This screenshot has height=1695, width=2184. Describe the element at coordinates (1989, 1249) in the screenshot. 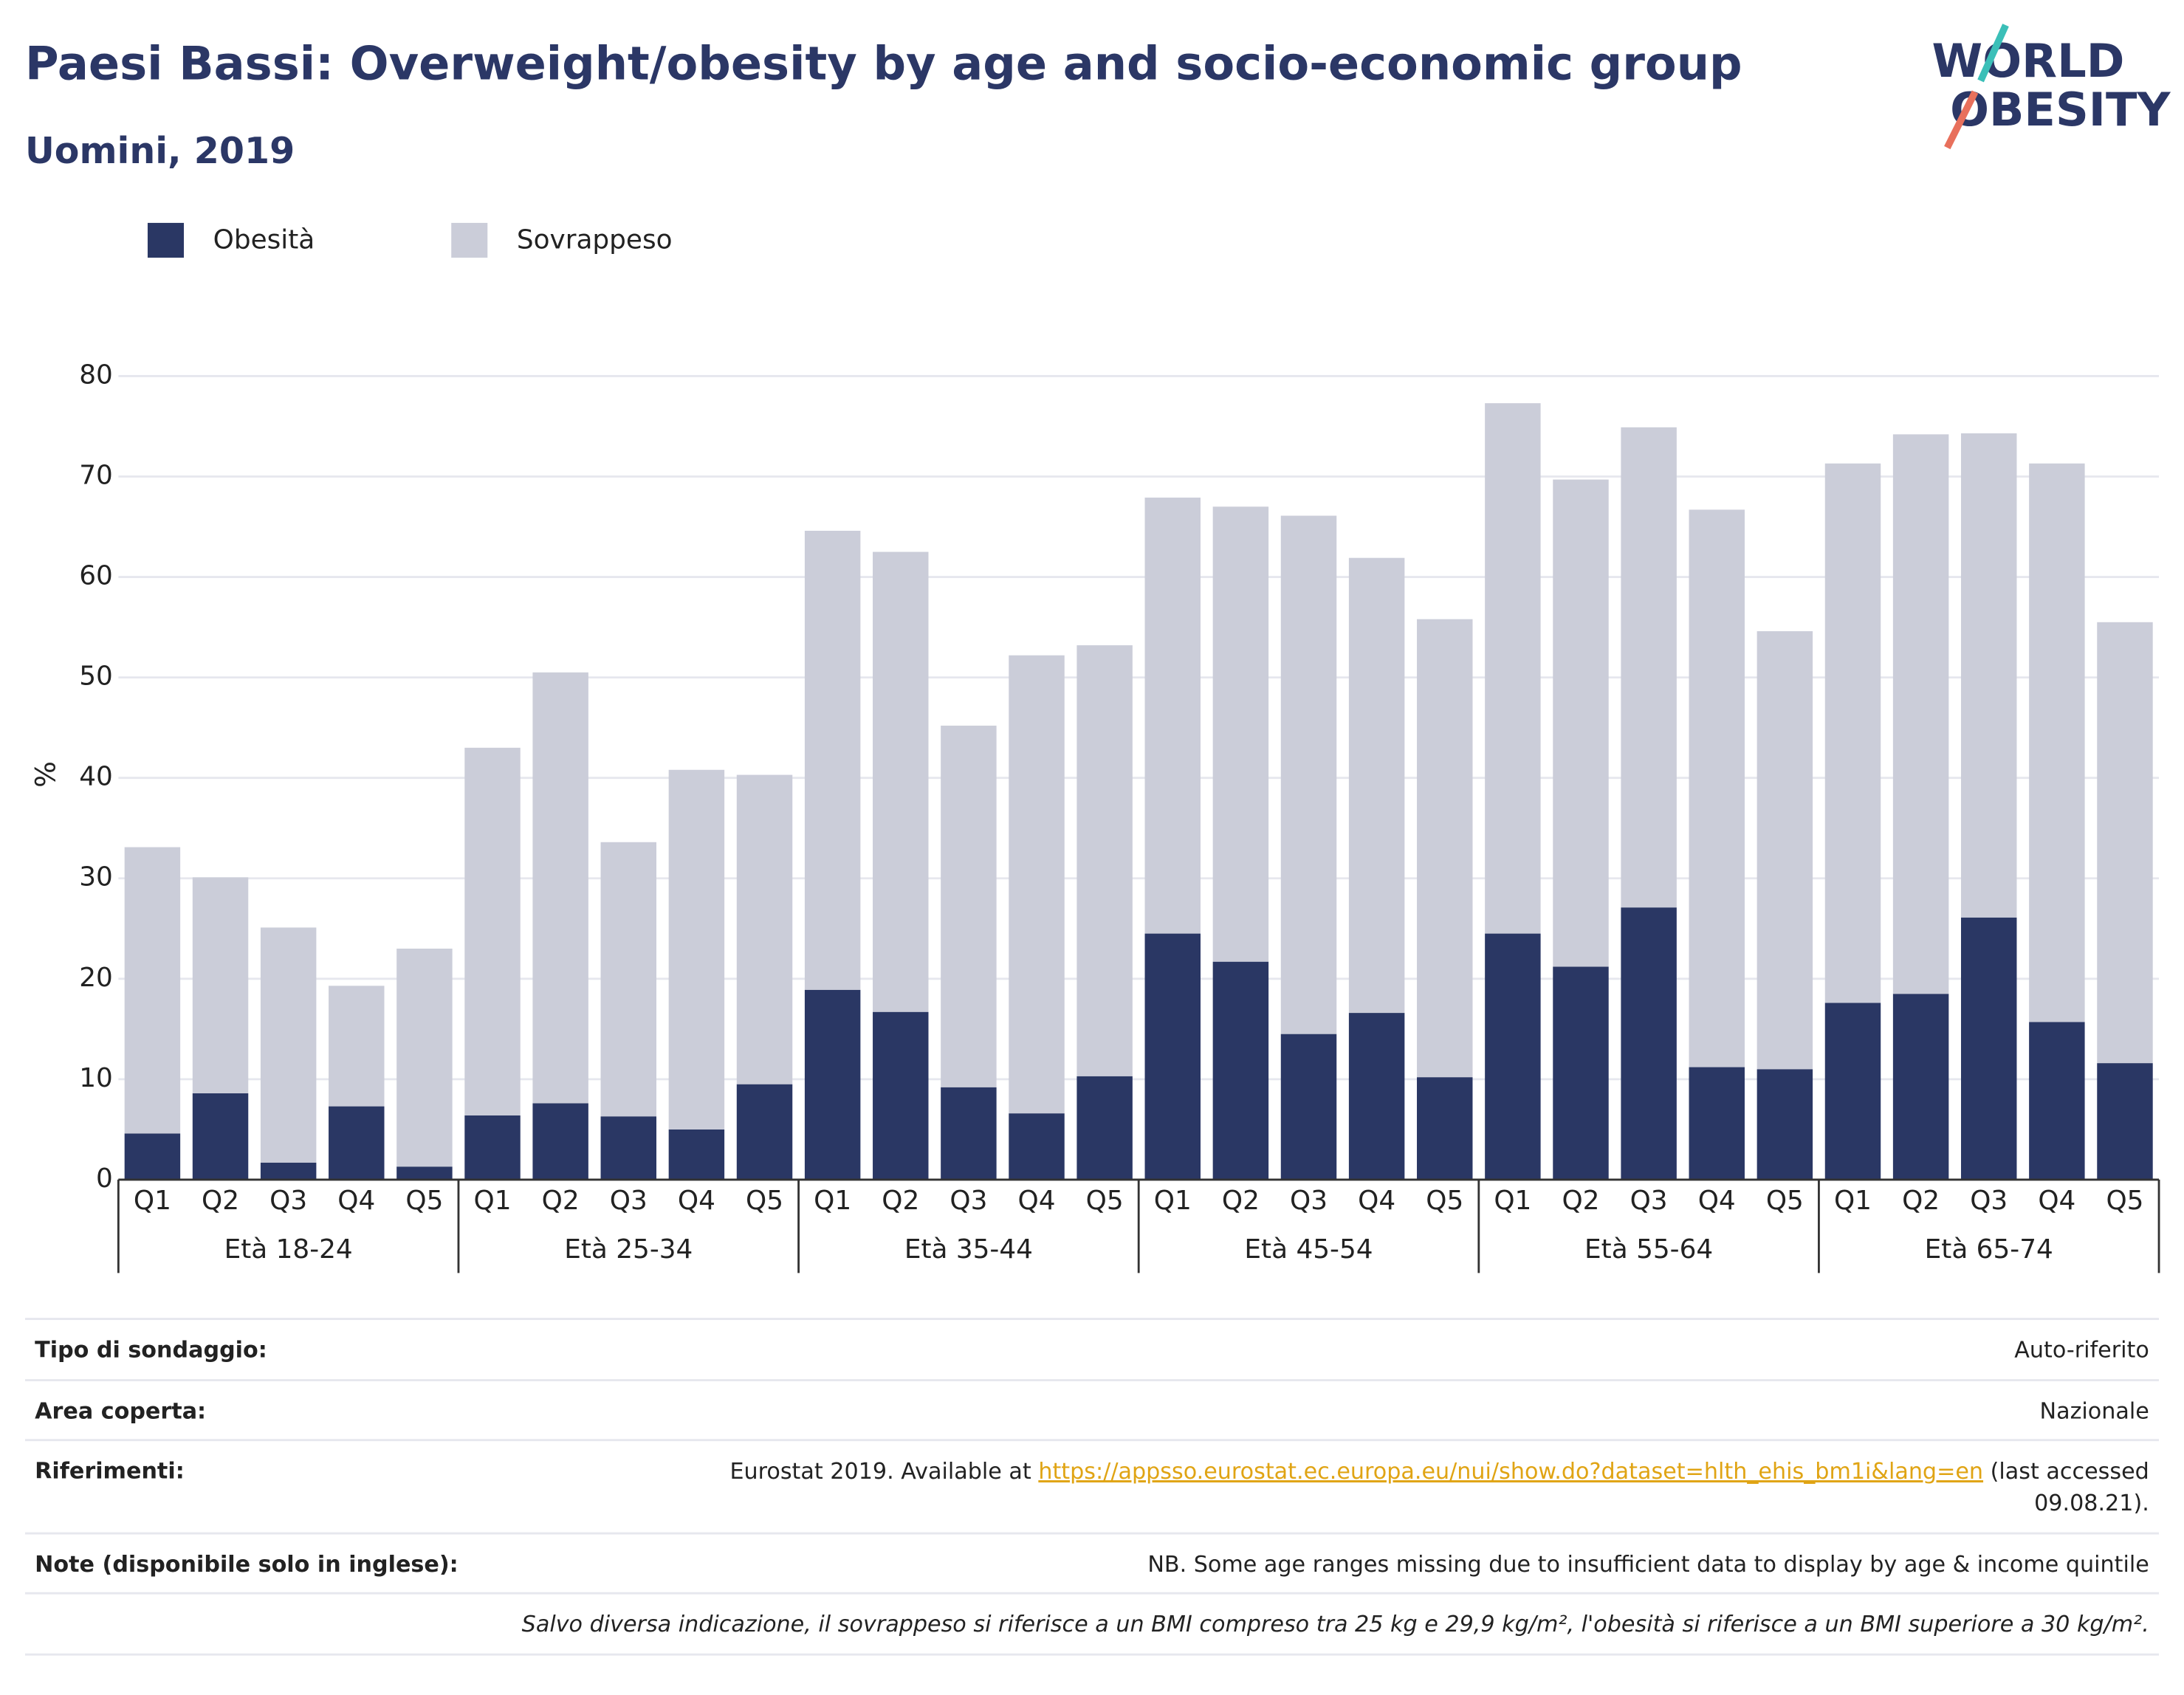

I see `group-label: Età 65-74` at that location.